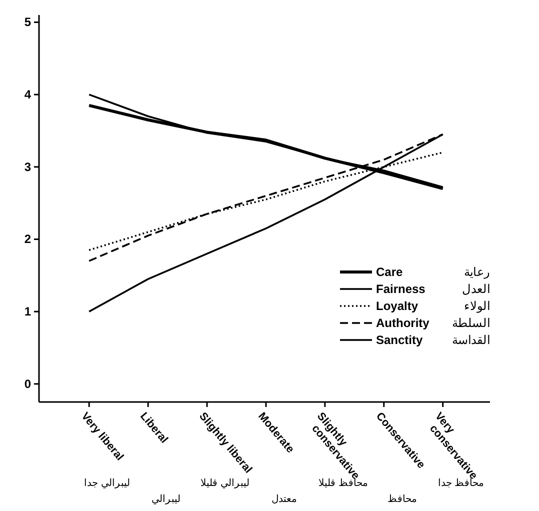 The image size is (539, 511). Describe the element at coordinates (28, 383) in the screenshot. I see `y-tick-label: 0` at that location.